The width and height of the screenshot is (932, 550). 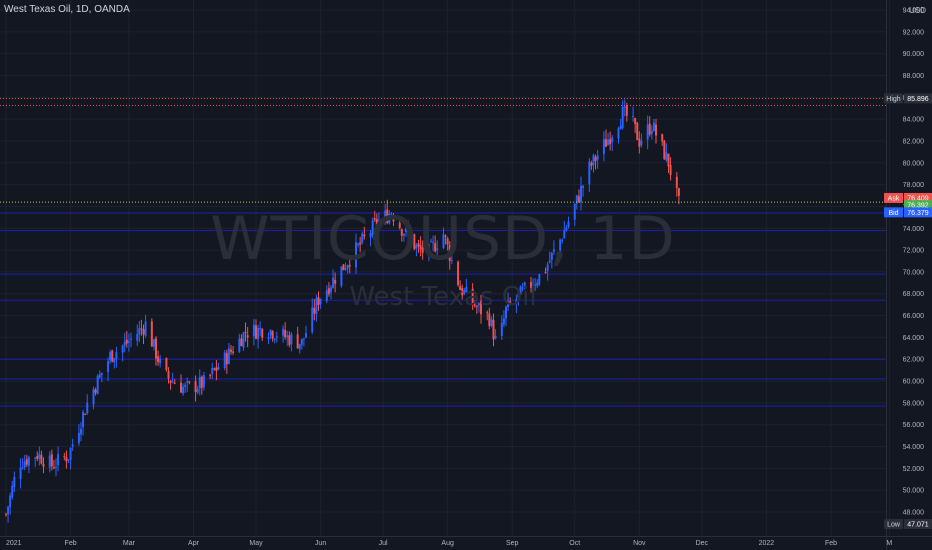 I want to click on y-tick-label: 56.000, so click(x=914, y=425).